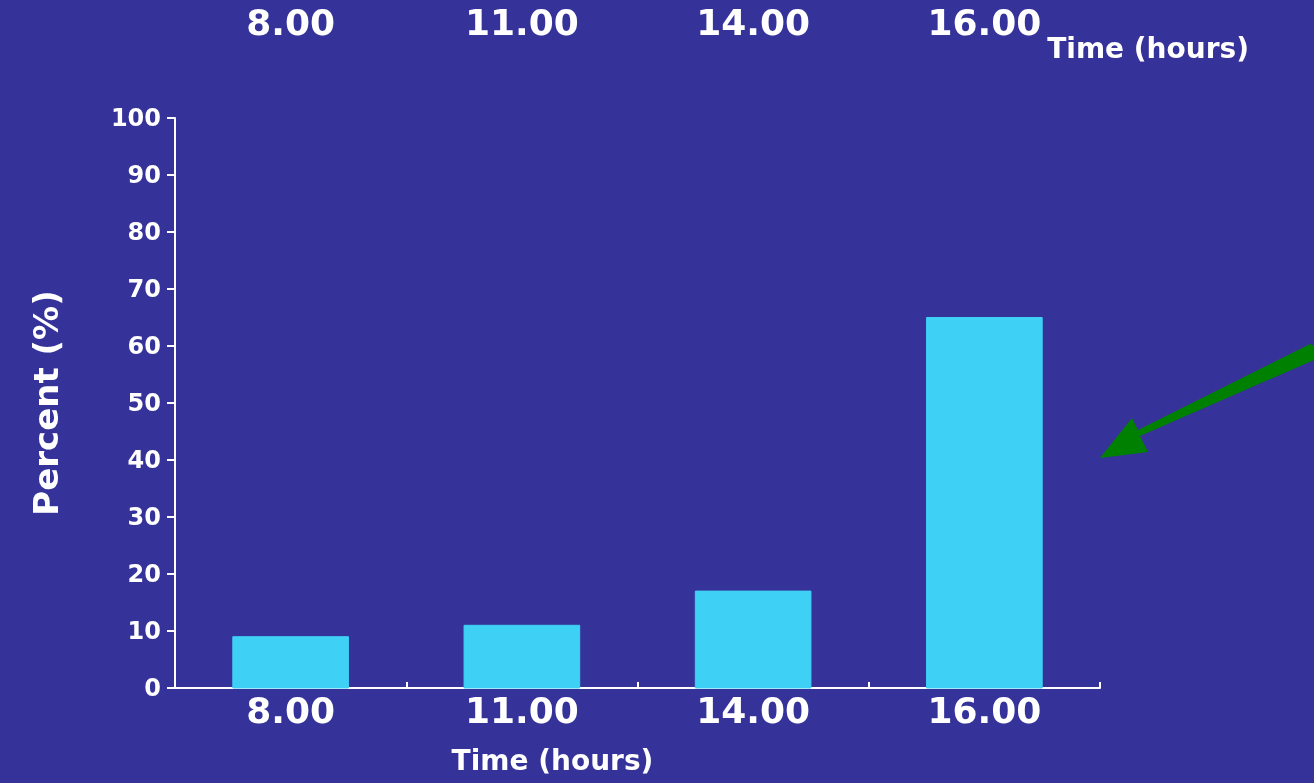  I want to click on y-tick-label: 100, so click(135, 118).